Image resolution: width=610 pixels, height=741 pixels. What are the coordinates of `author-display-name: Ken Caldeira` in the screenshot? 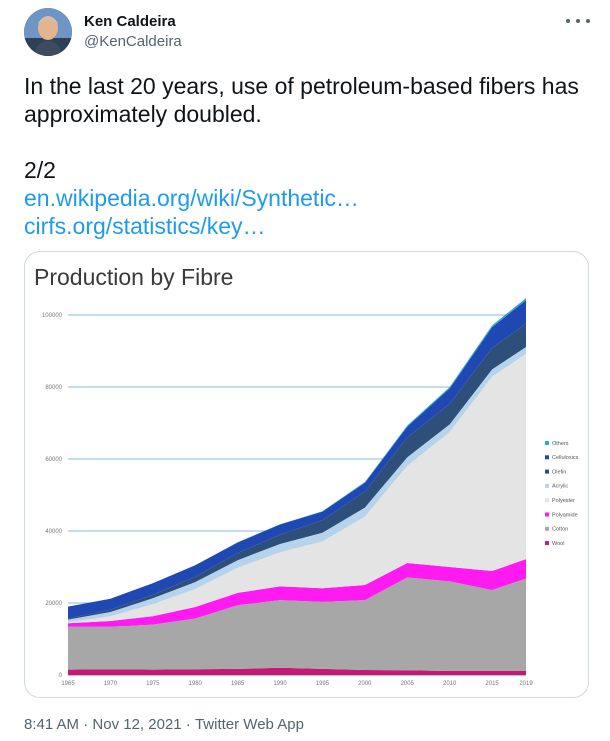 It's located at (130, 21).